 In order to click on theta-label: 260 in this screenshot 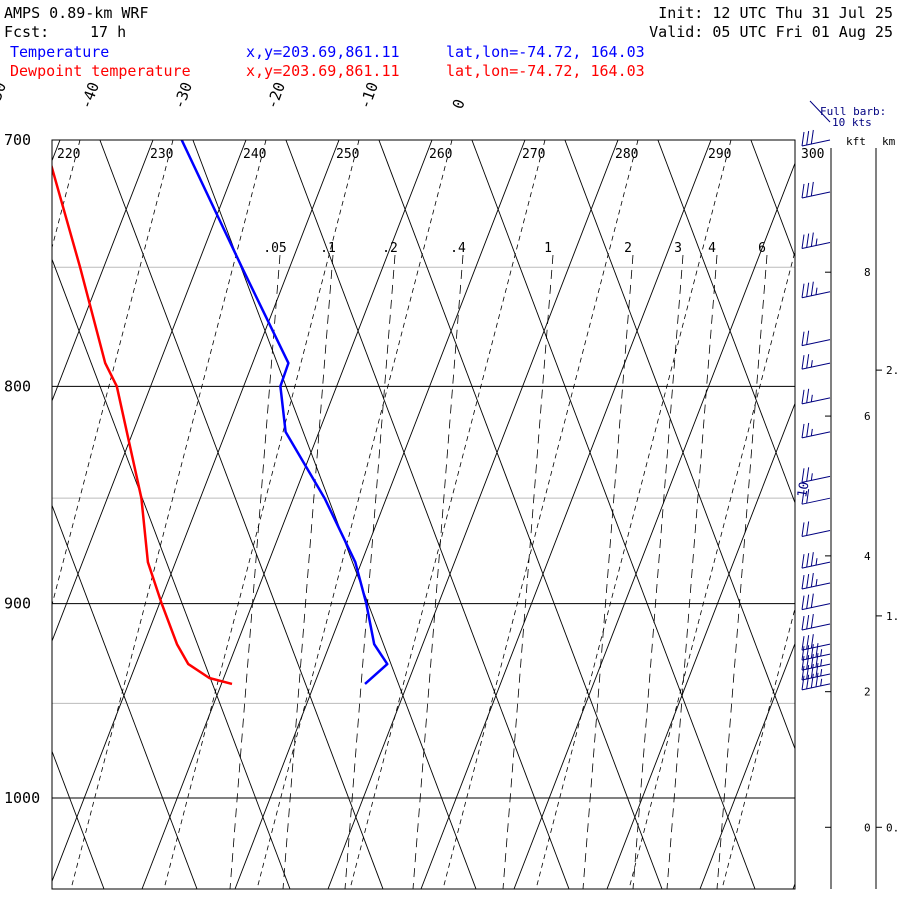, I will do `click(440, 154)`.